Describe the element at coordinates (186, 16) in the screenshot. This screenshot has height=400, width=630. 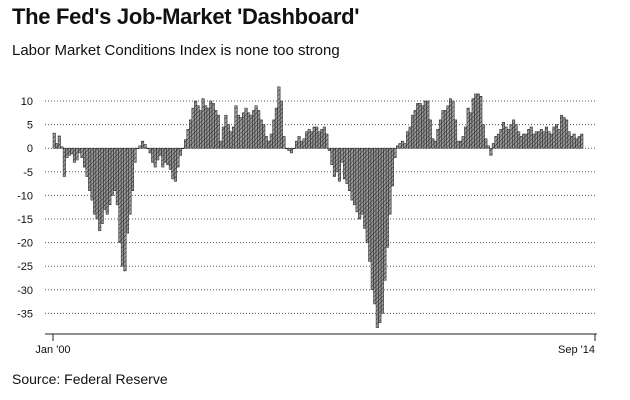
I see `chart-title: The Fed's Job-Market 'Dashboard'` at that location.